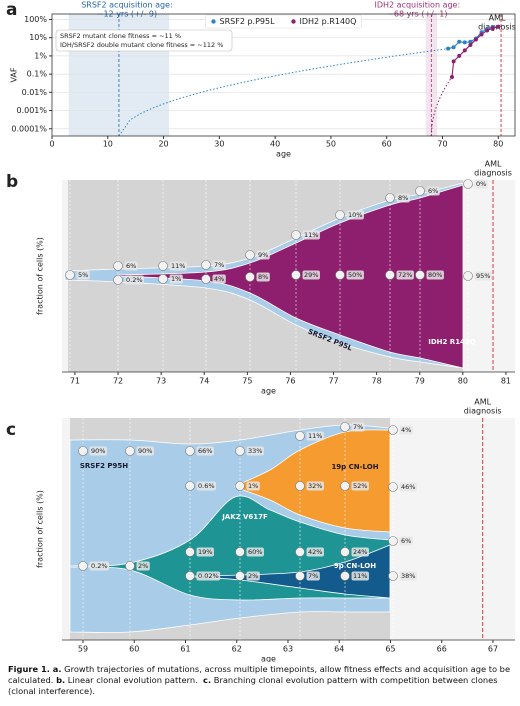 The width and height of the screenshot is (520, 706). What do you see at coordinates (247, 381) in the screenshot?
I see `x-tick-label: 75` at bounding box center [247, 381].